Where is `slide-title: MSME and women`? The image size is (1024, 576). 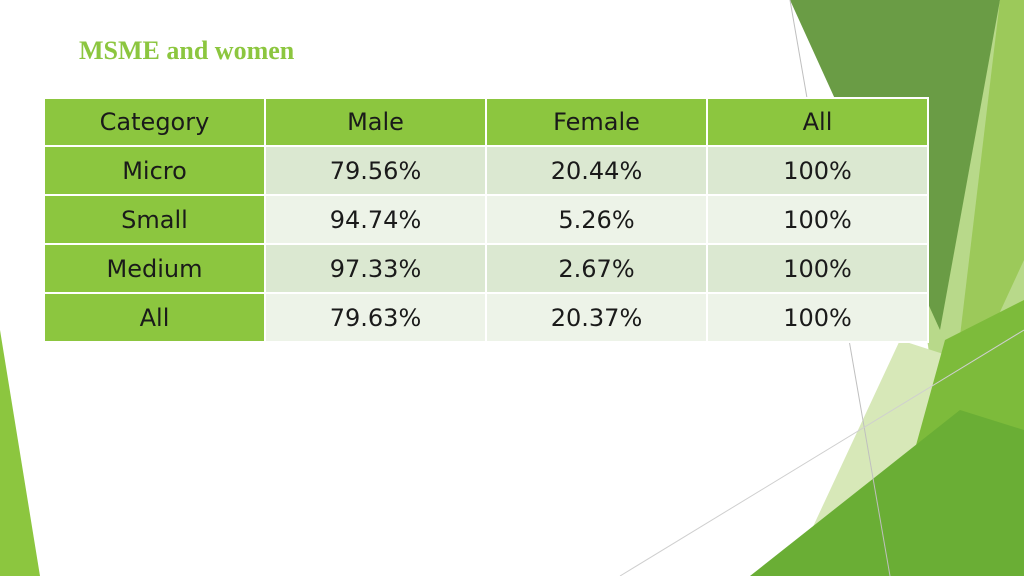 slide-title: MSME and women is located at coordinates (187, 50).